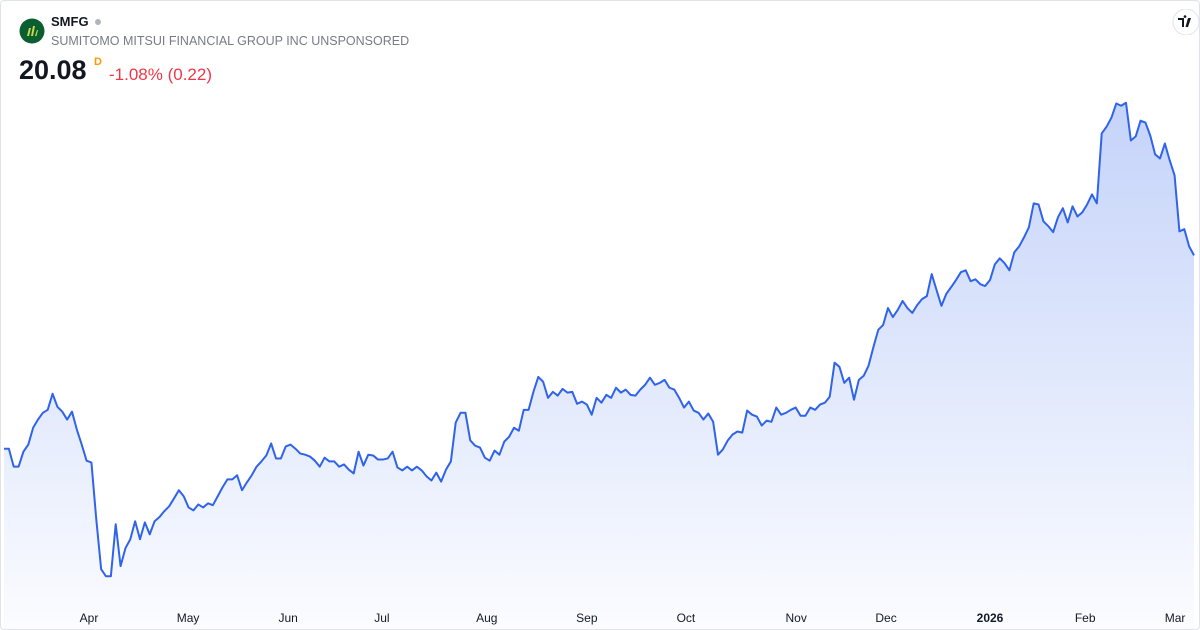 The width and height of the screenshot is (1200, 630). What do you see at coordinates (53, 70) in the screenshot?
I see `last-price: 20.08` at bounding box center [53, 70].